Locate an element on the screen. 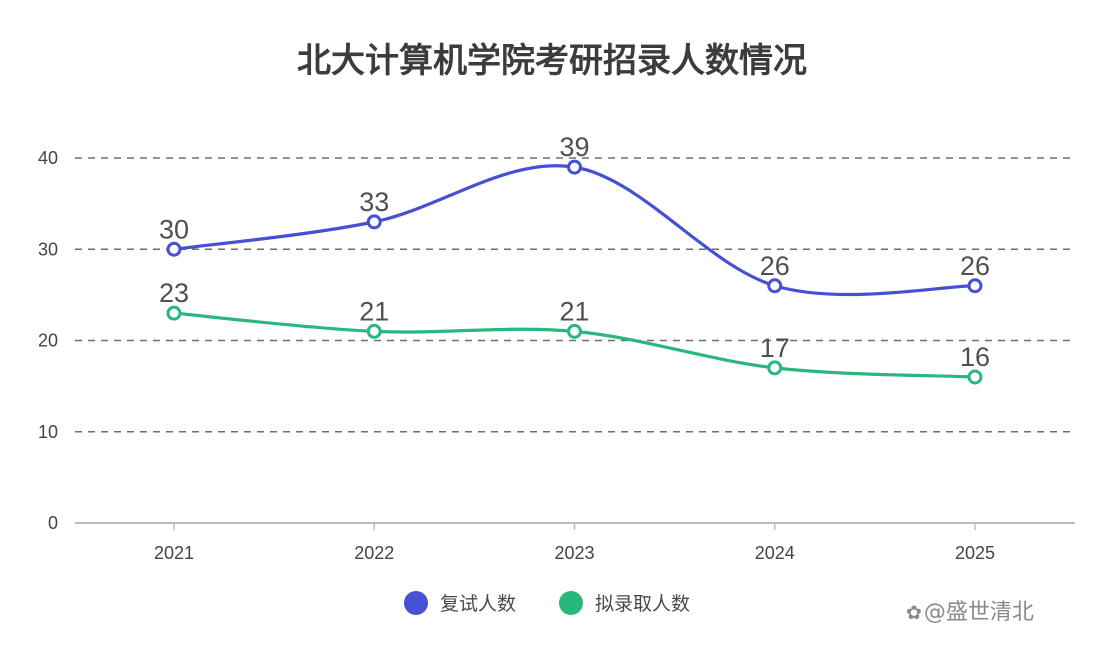  data-label: 17 is located at coordinates (775, 348).